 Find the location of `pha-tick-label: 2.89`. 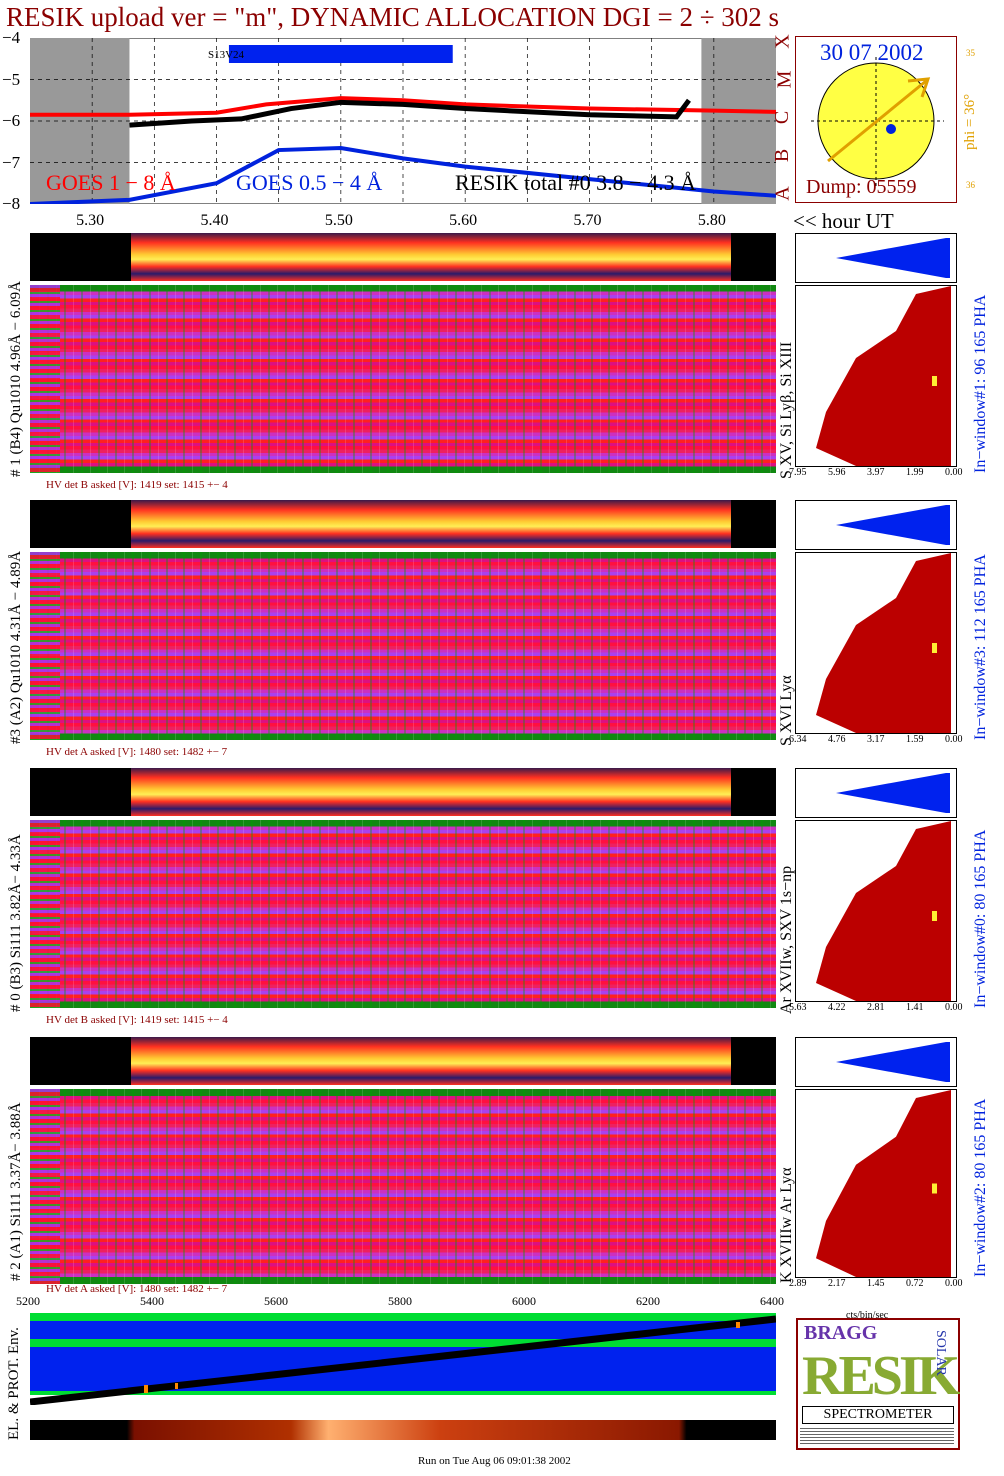

pha-tick-label: 2.89 is located at coordinates (798, 1283).